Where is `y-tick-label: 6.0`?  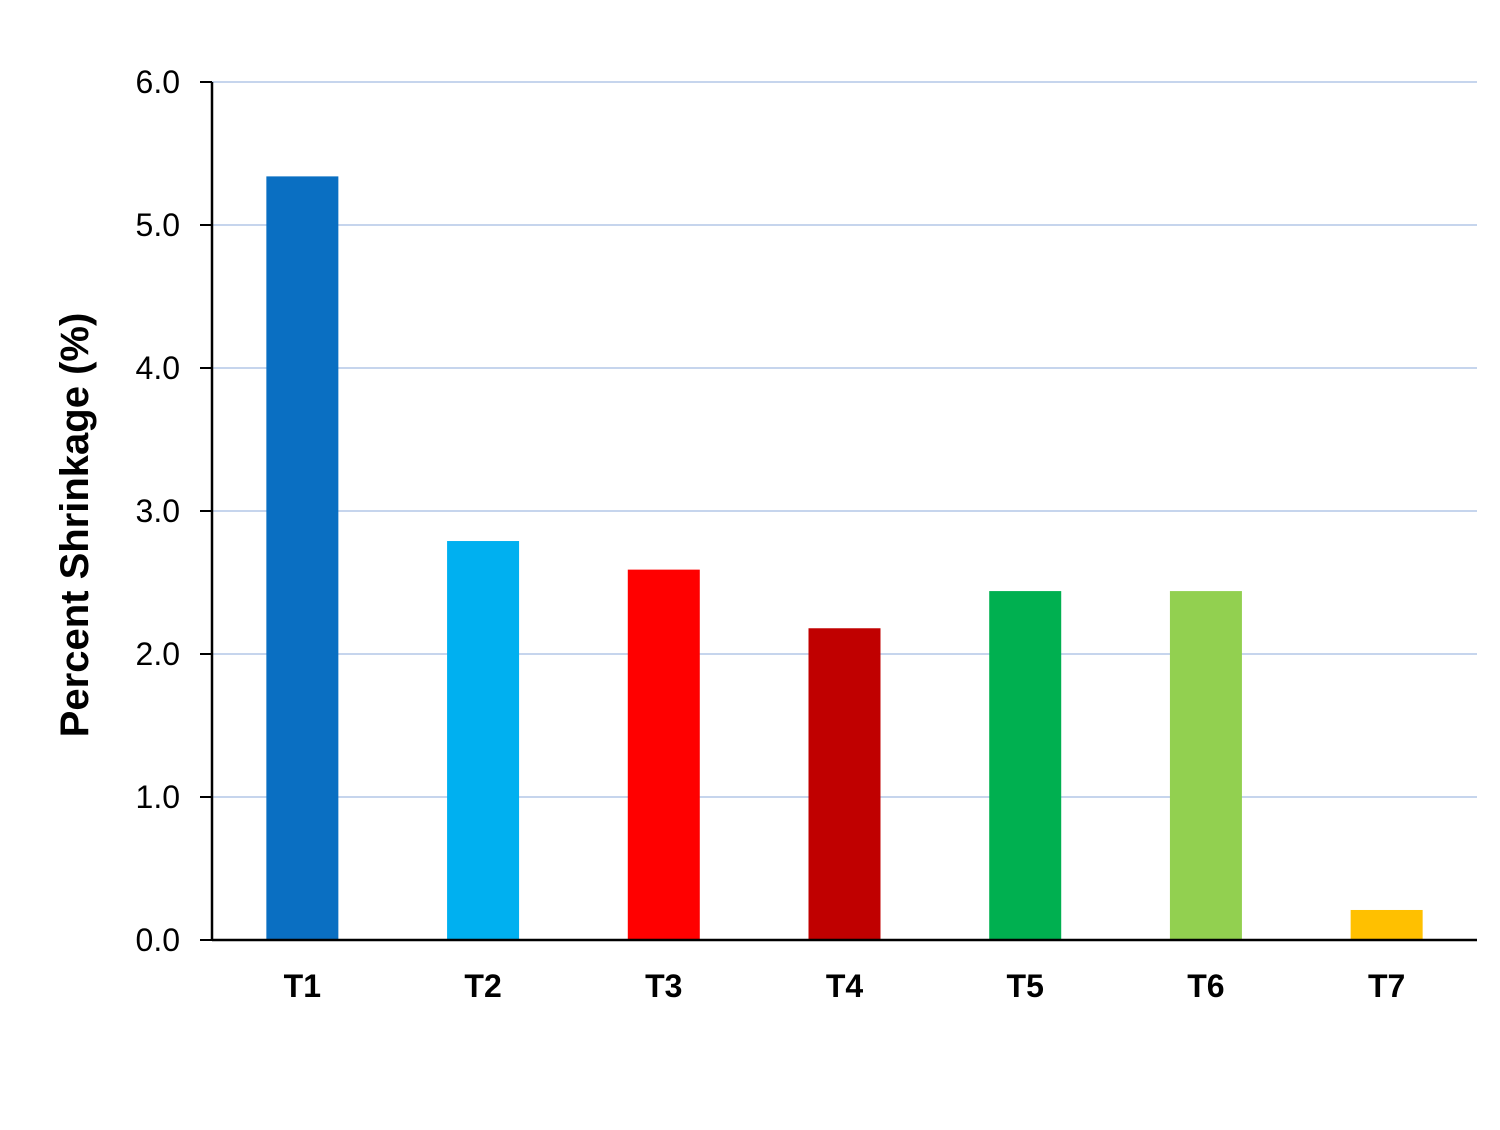 y-tick-label: 6.0 is located at coordinates (158, 82).